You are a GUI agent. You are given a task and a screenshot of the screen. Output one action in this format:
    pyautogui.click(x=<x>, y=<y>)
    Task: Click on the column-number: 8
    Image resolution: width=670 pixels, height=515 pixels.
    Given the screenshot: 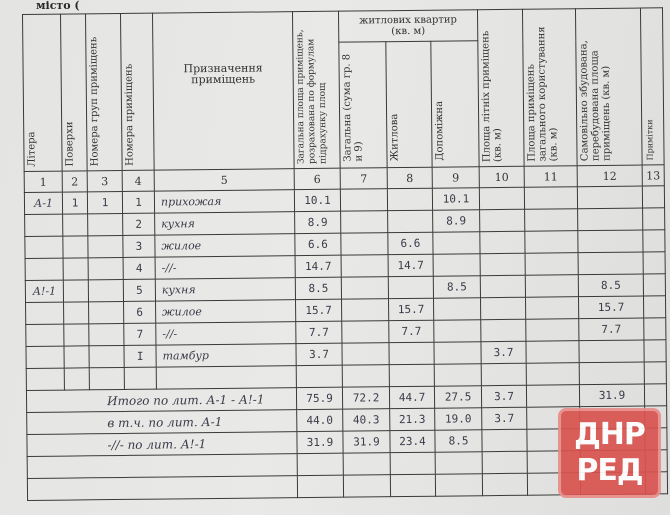 What is the action you would take?
    pyautogui.click(x=410, y=178)
    